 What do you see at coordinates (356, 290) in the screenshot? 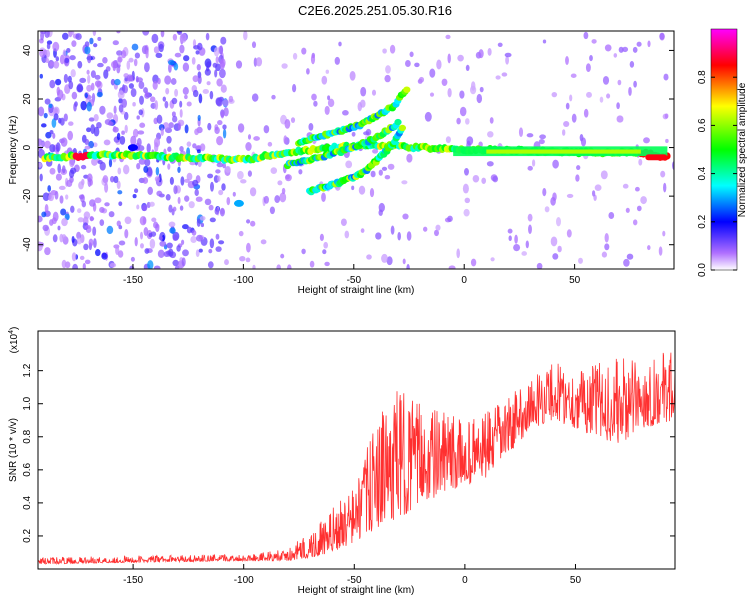
I see `spectrogram-xlabel: Height of straight line (km)` at bounding box center [356, 290].